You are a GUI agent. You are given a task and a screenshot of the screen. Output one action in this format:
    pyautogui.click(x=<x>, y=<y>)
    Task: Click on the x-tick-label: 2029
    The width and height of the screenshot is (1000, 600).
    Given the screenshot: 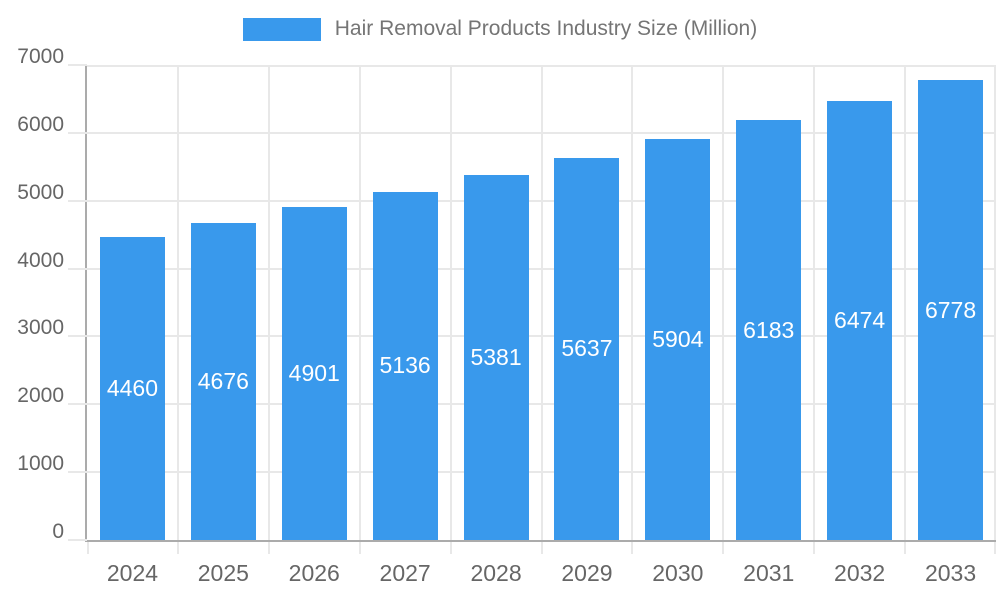 What is the action you would take?
    pyautogui.click(x=587, y=573)
    